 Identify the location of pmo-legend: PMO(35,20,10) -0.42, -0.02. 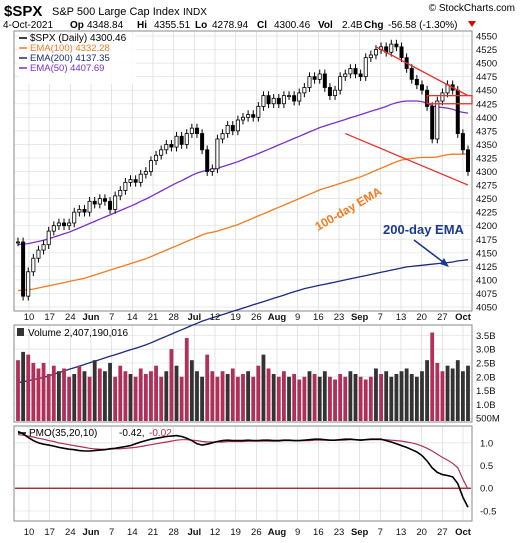
(95, 433).